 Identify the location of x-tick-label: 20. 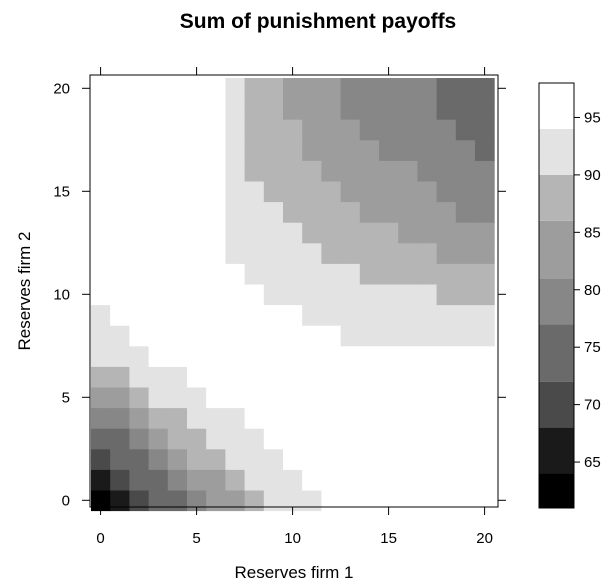
(484, 538).